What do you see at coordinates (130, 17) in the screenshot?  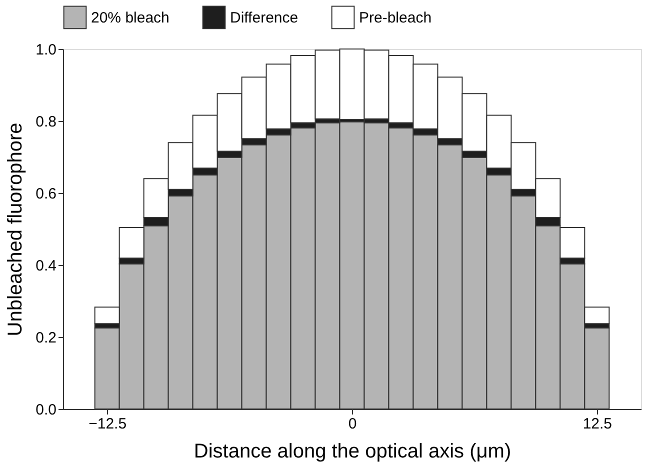 I see `legend-label: 20% bleach` at bounding box center [130, 17].